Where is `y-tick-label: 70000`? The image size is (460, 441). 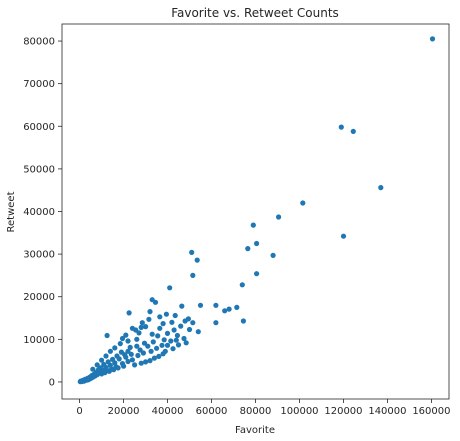 y-tick-label: 70000 is located at coordinates (39, 84).